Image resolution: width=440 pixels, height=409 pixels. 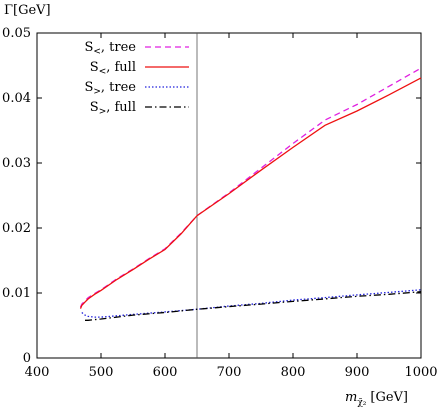 I want to click on legend-label: S<, tree, so click(x=110, y=48).